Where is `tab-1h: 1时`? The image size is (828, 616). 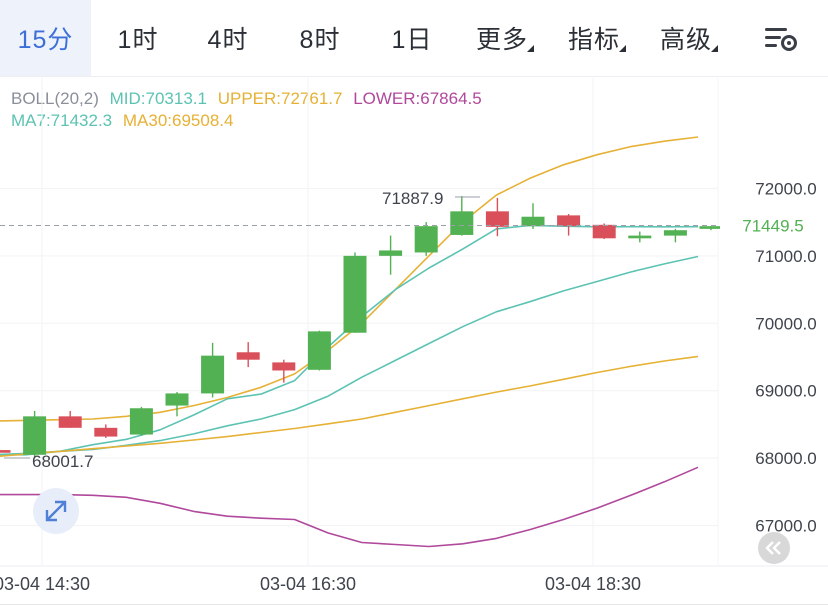 tab-1h: 1时 is located at coordinates (138, 38).